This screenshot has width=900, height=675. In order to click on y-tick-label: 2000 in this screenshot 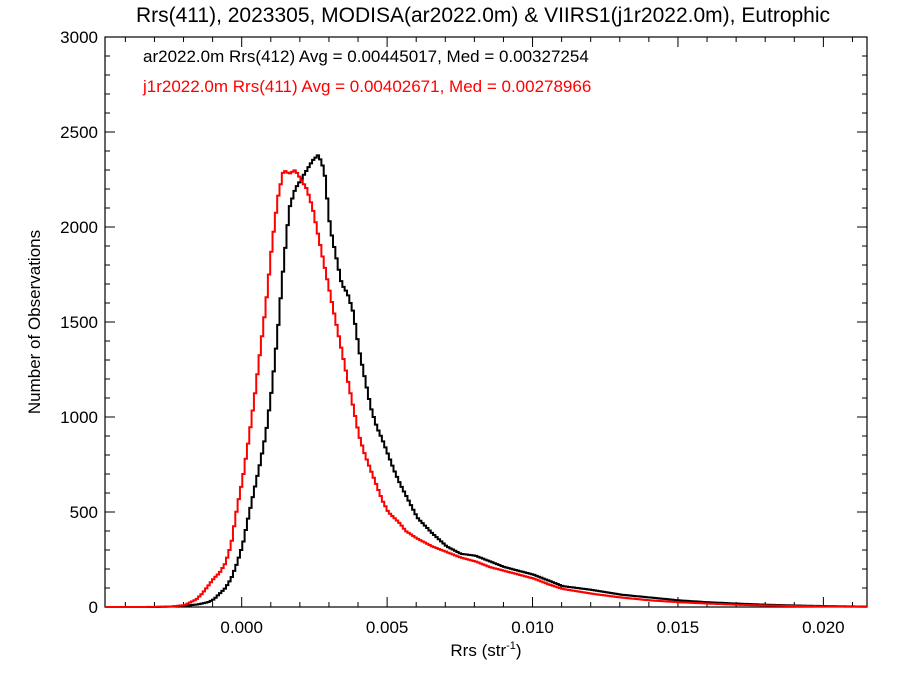, I will do `click(79, 227)`.